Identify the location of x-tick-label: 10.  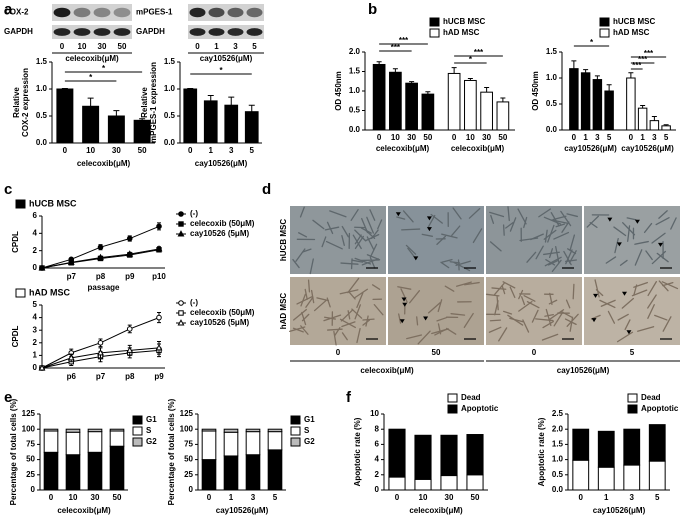
(423, 497).